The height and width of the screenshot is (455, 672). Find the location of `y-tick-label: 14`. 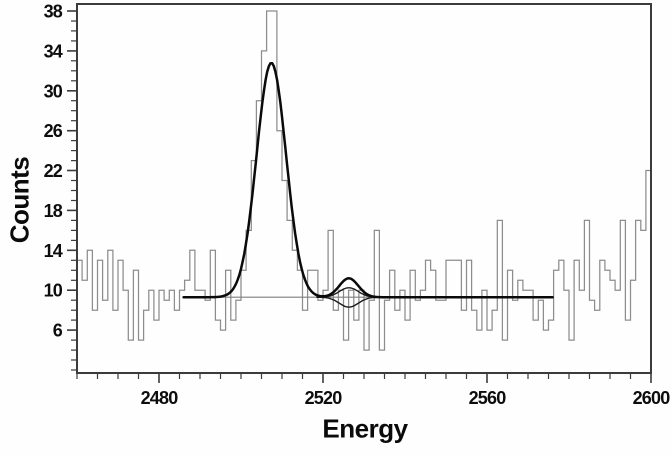

y-tick-label: 14 is located at coordinates (53, 251).